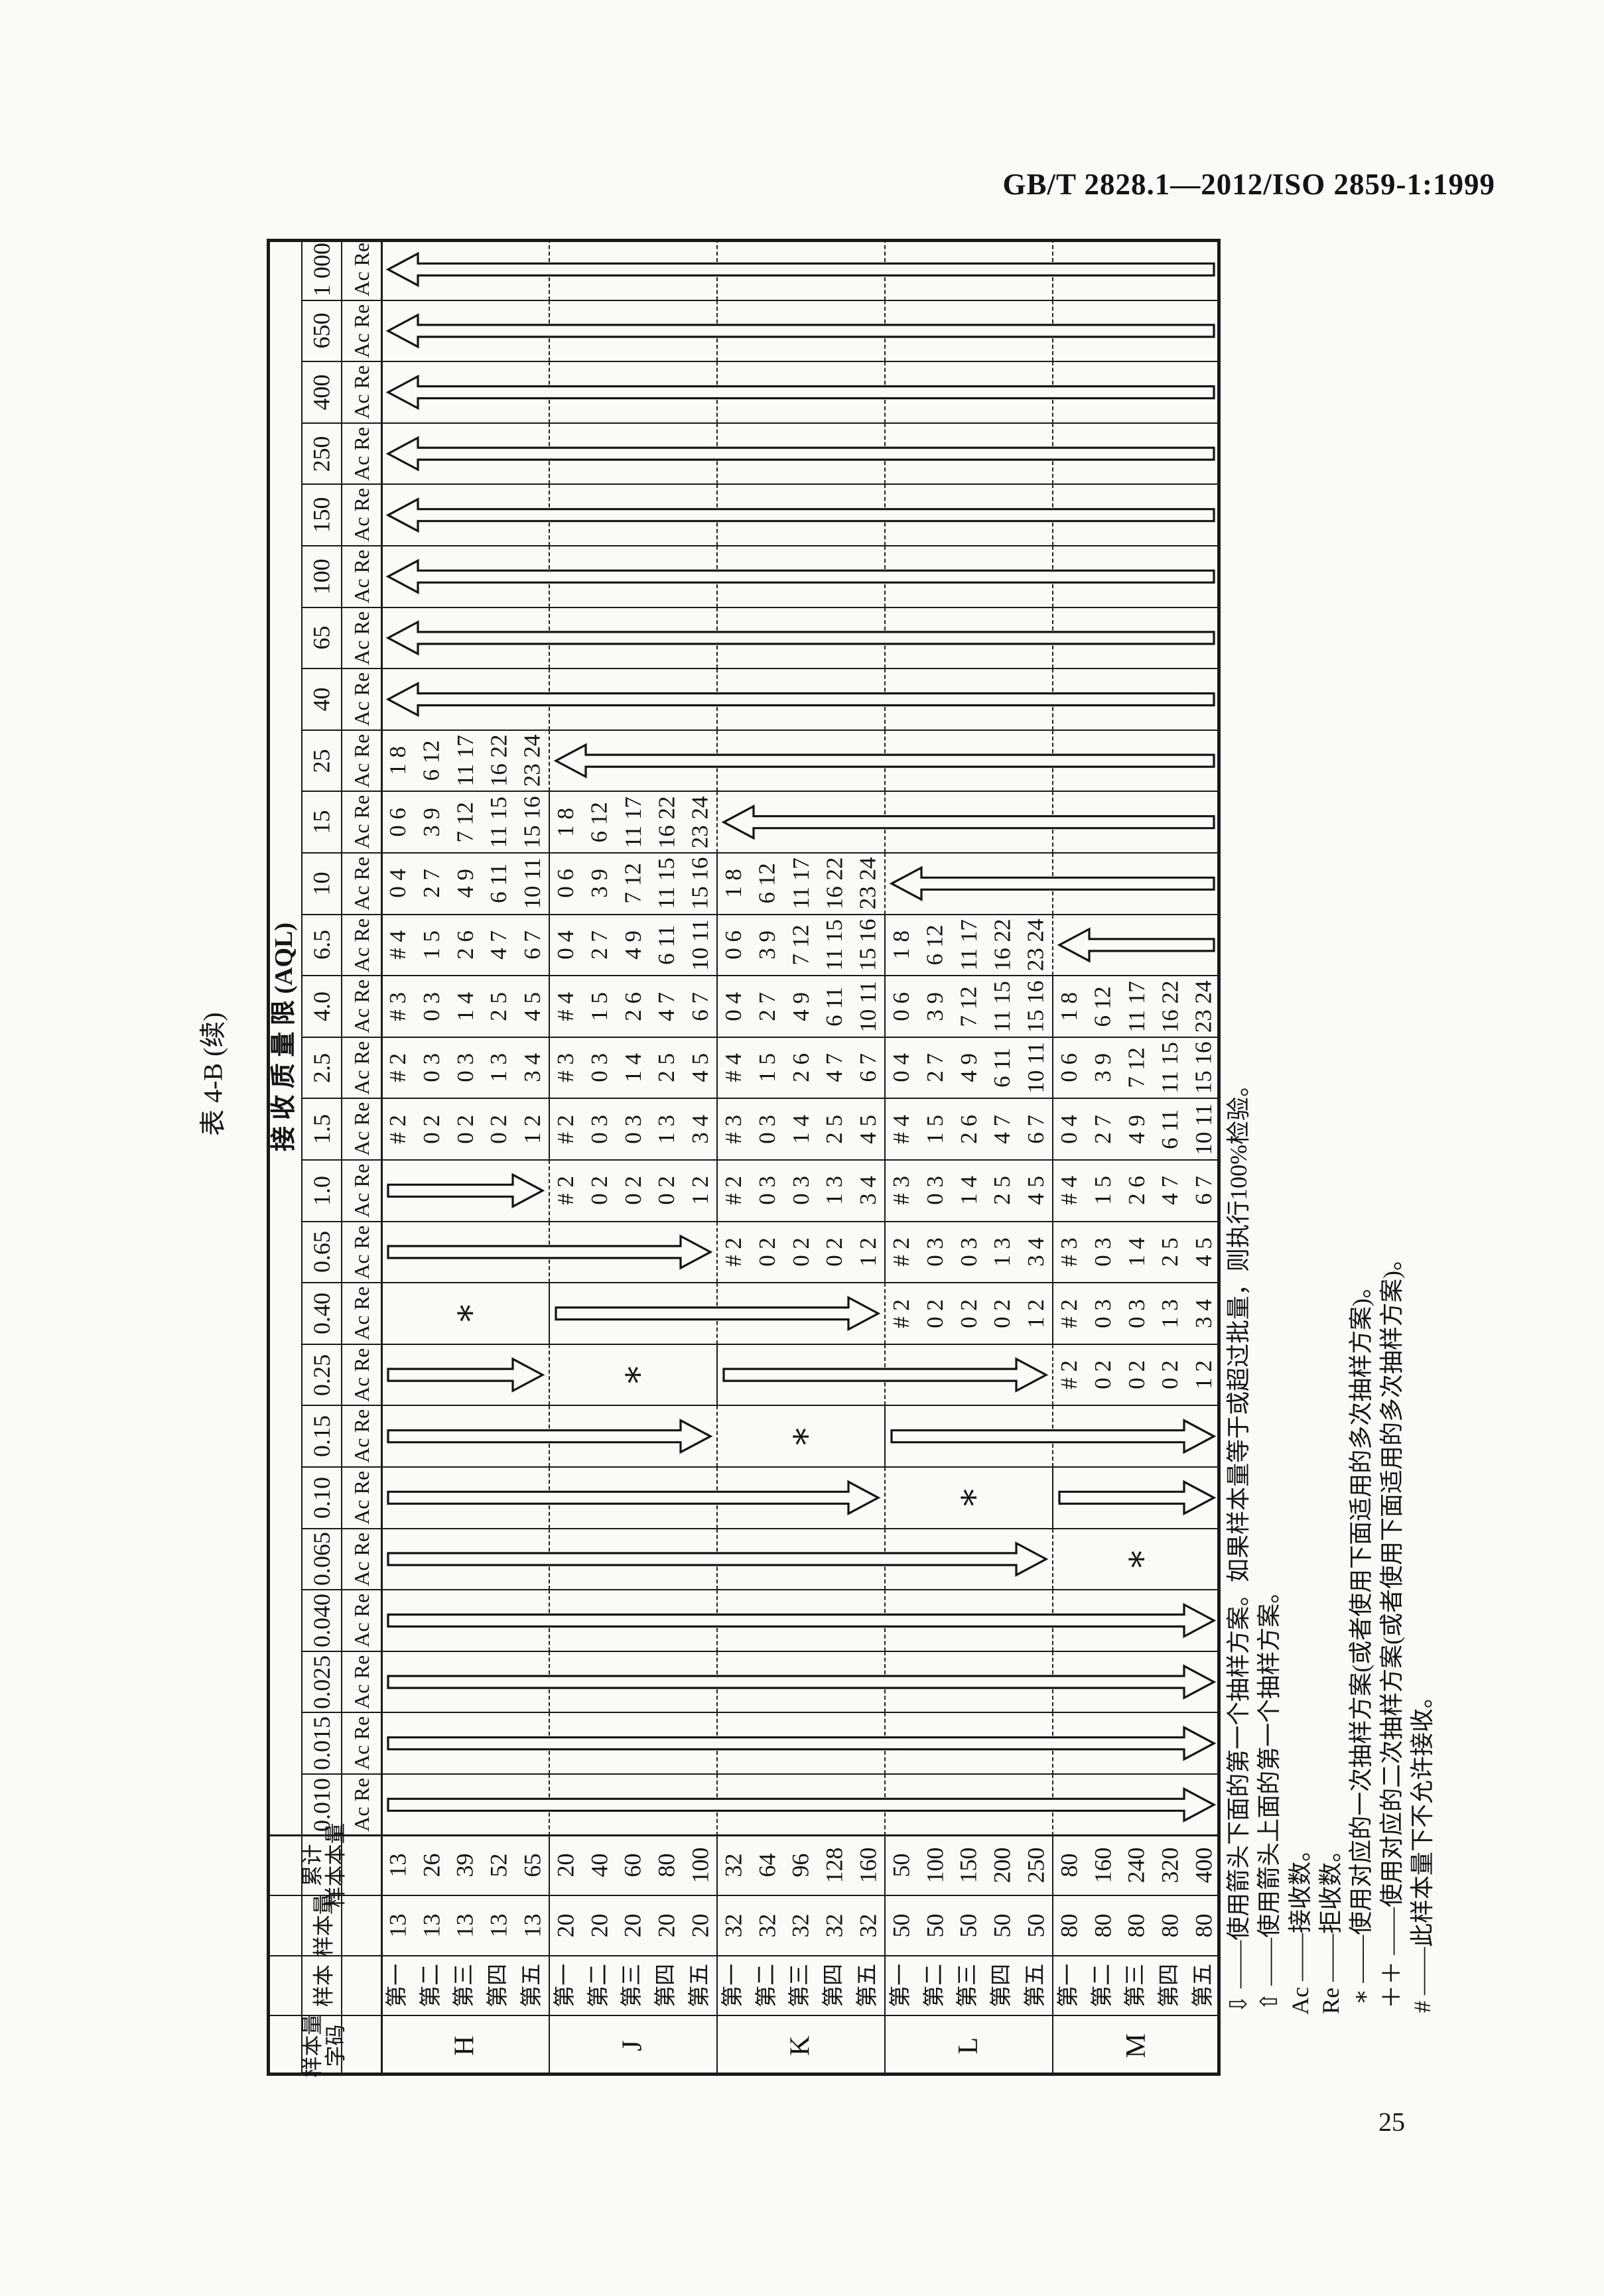 Image resolution: width=1604 pixels, height=2296 pixels. I want to click on down-arrow-aql1.0, so click(466, 1190).